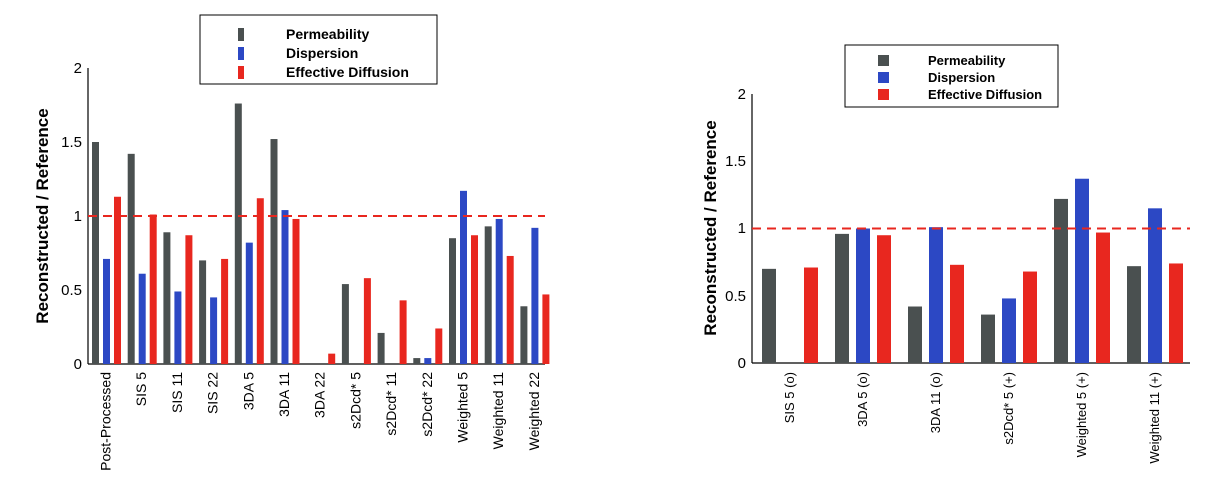  I want to click on category-label: 3DA 5, so click(248, 391).